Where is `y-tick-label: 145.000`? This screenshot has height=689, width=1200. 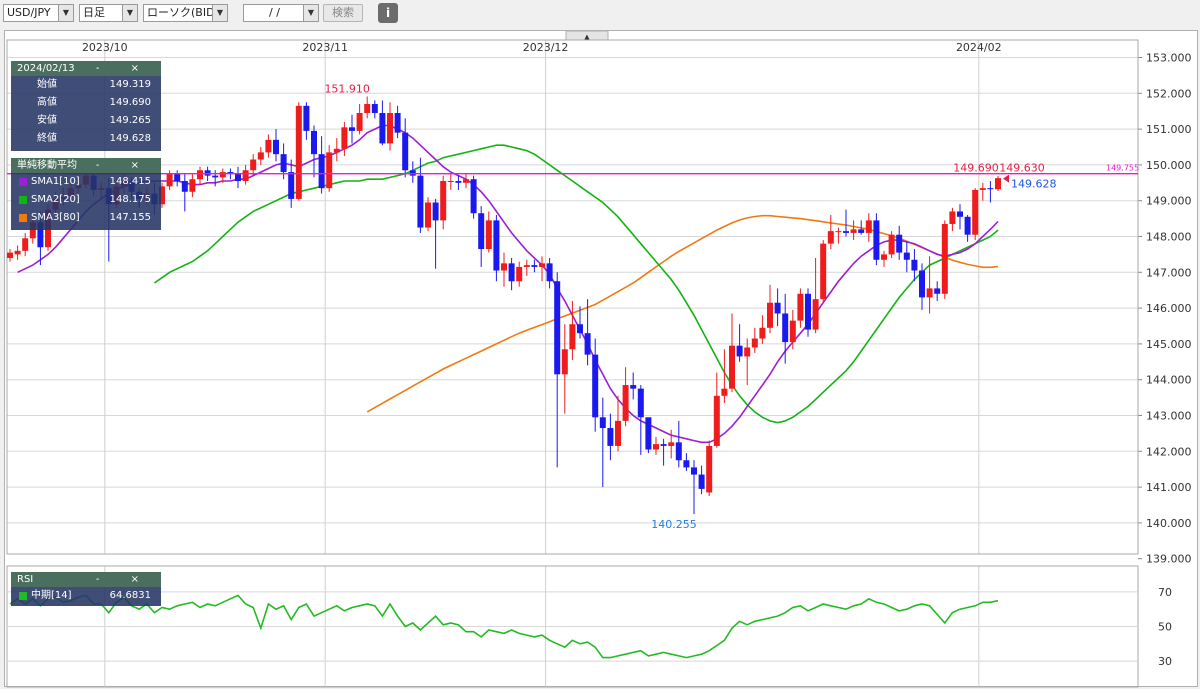
y-tick-label: 145.000 is located at coordinates (1169, 344).